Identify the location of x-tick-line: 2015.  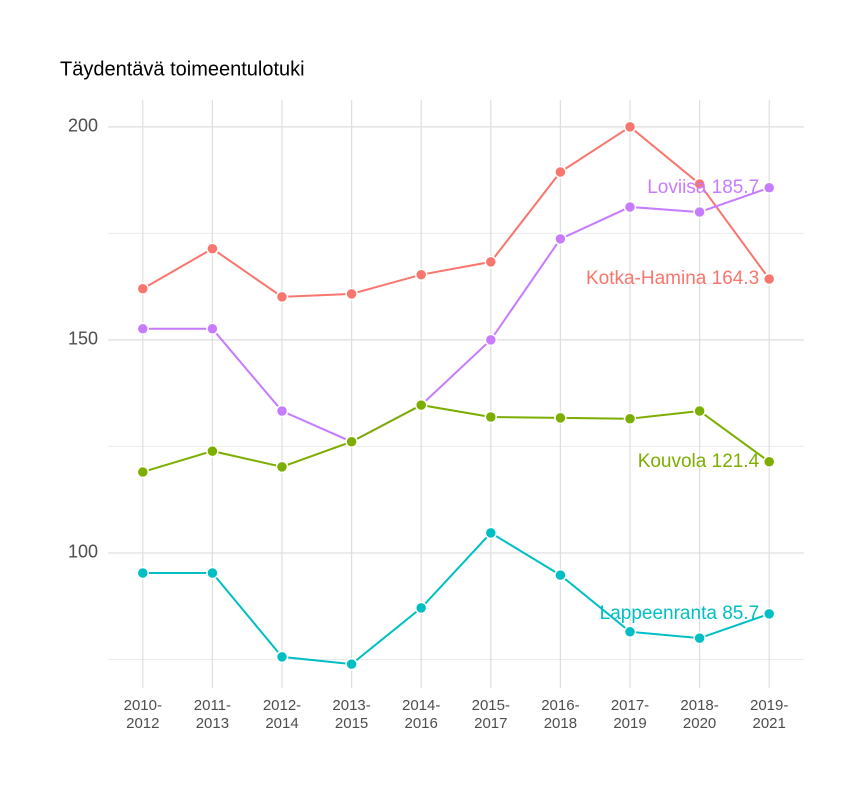
(351, 723).